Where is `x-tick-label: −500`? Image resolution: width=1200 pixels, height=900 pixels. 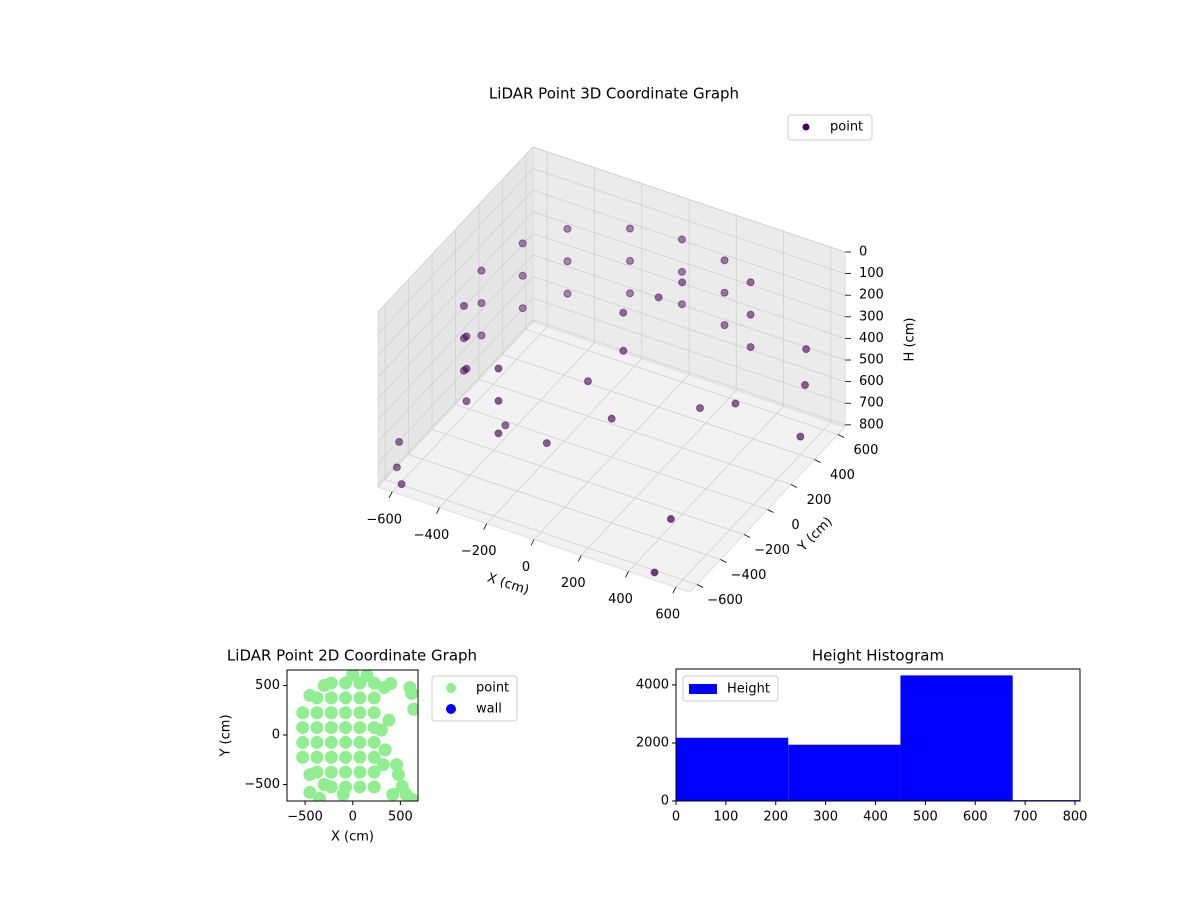 x-tick-label: −500 is located at coordinates (305, 817).